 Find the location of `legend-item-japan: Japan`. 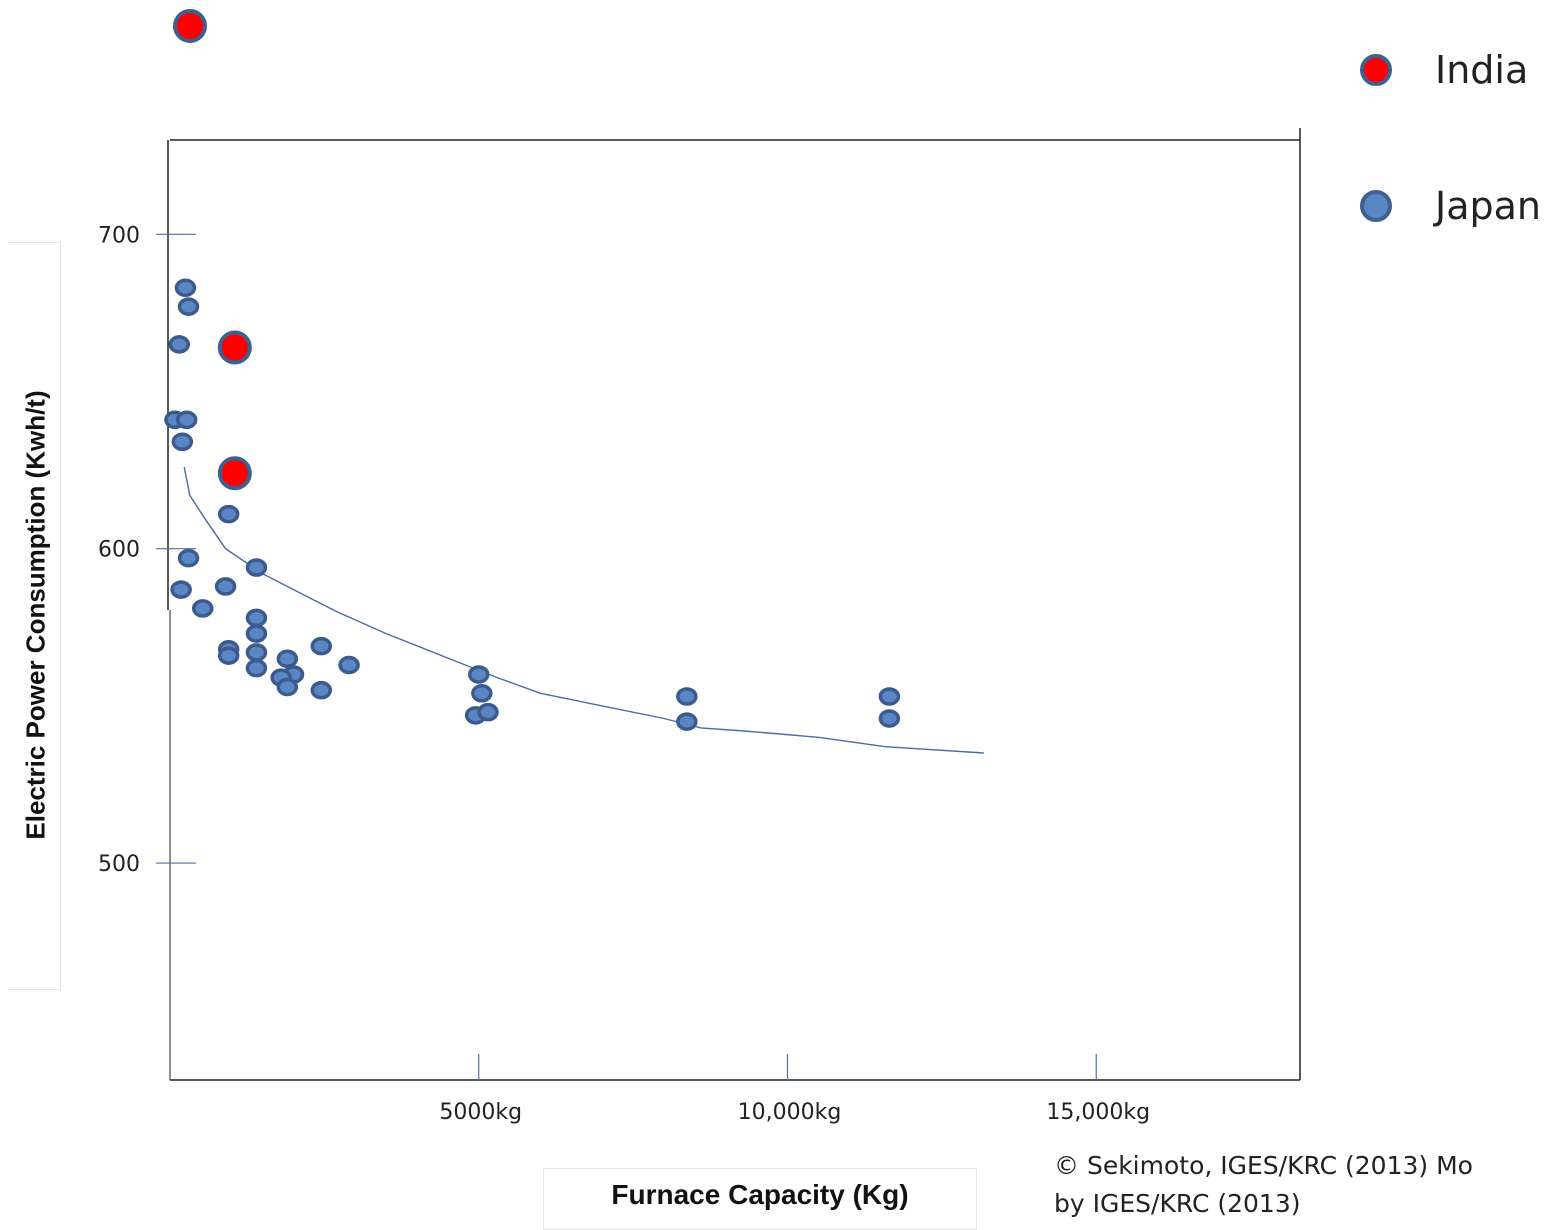

legend-item-japan: Japan is located at coordinates (1450, 206).